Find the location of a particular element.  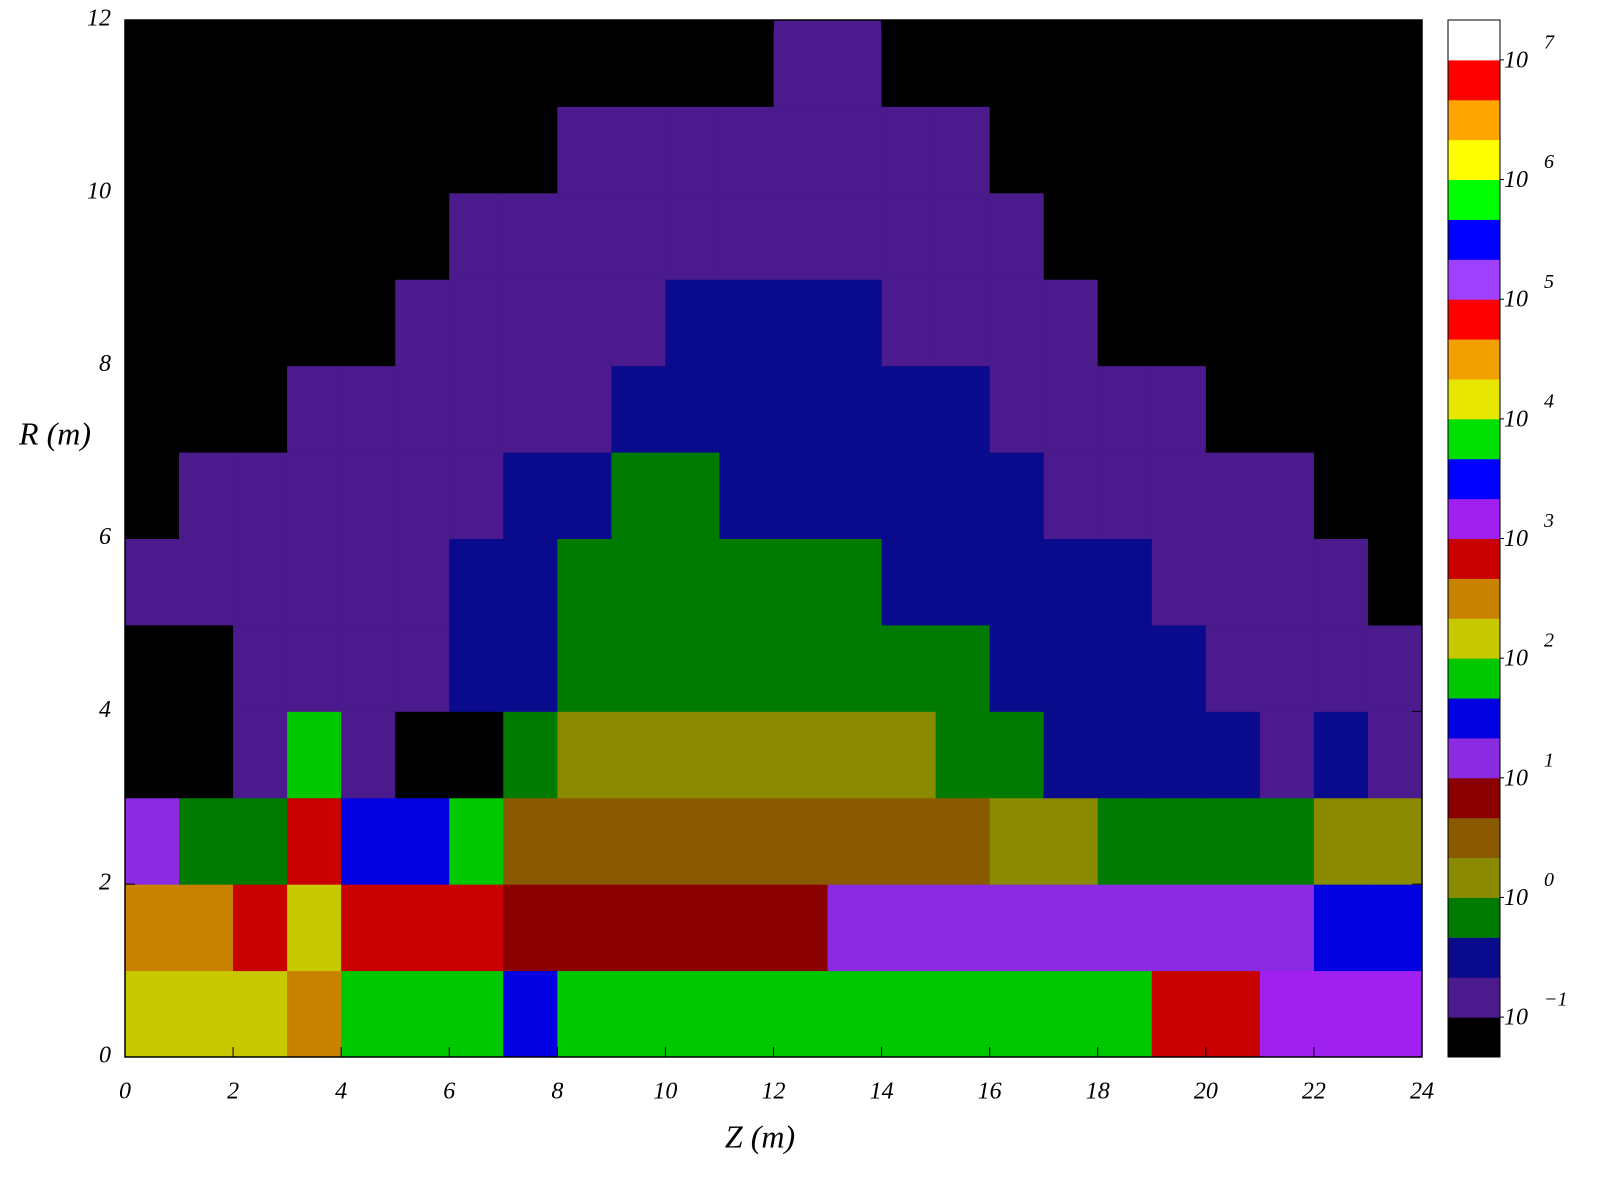

x-tick-label: 22 is located at coordinates (1314, 1092).